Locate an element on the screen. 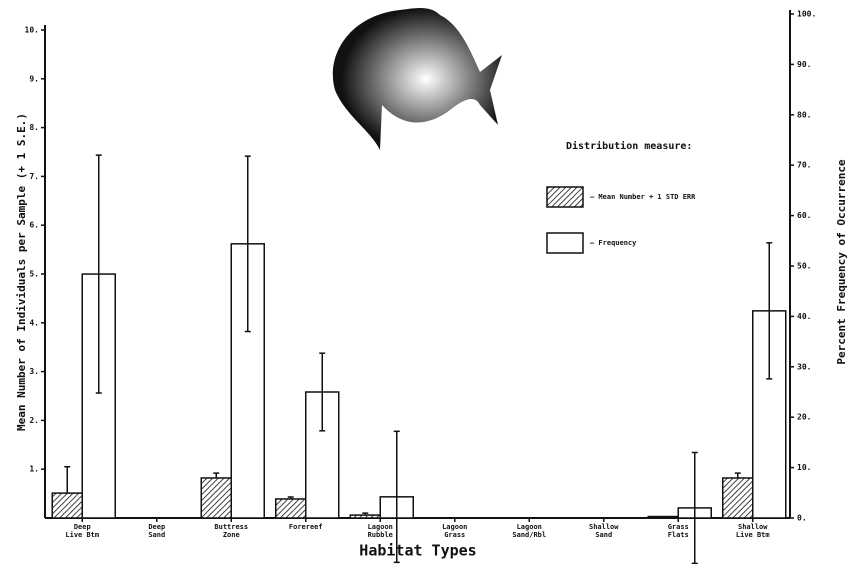 The height and width of the screenshot is (564, 854). y2-tick-label: 40. is located at coordinates (804, 316).